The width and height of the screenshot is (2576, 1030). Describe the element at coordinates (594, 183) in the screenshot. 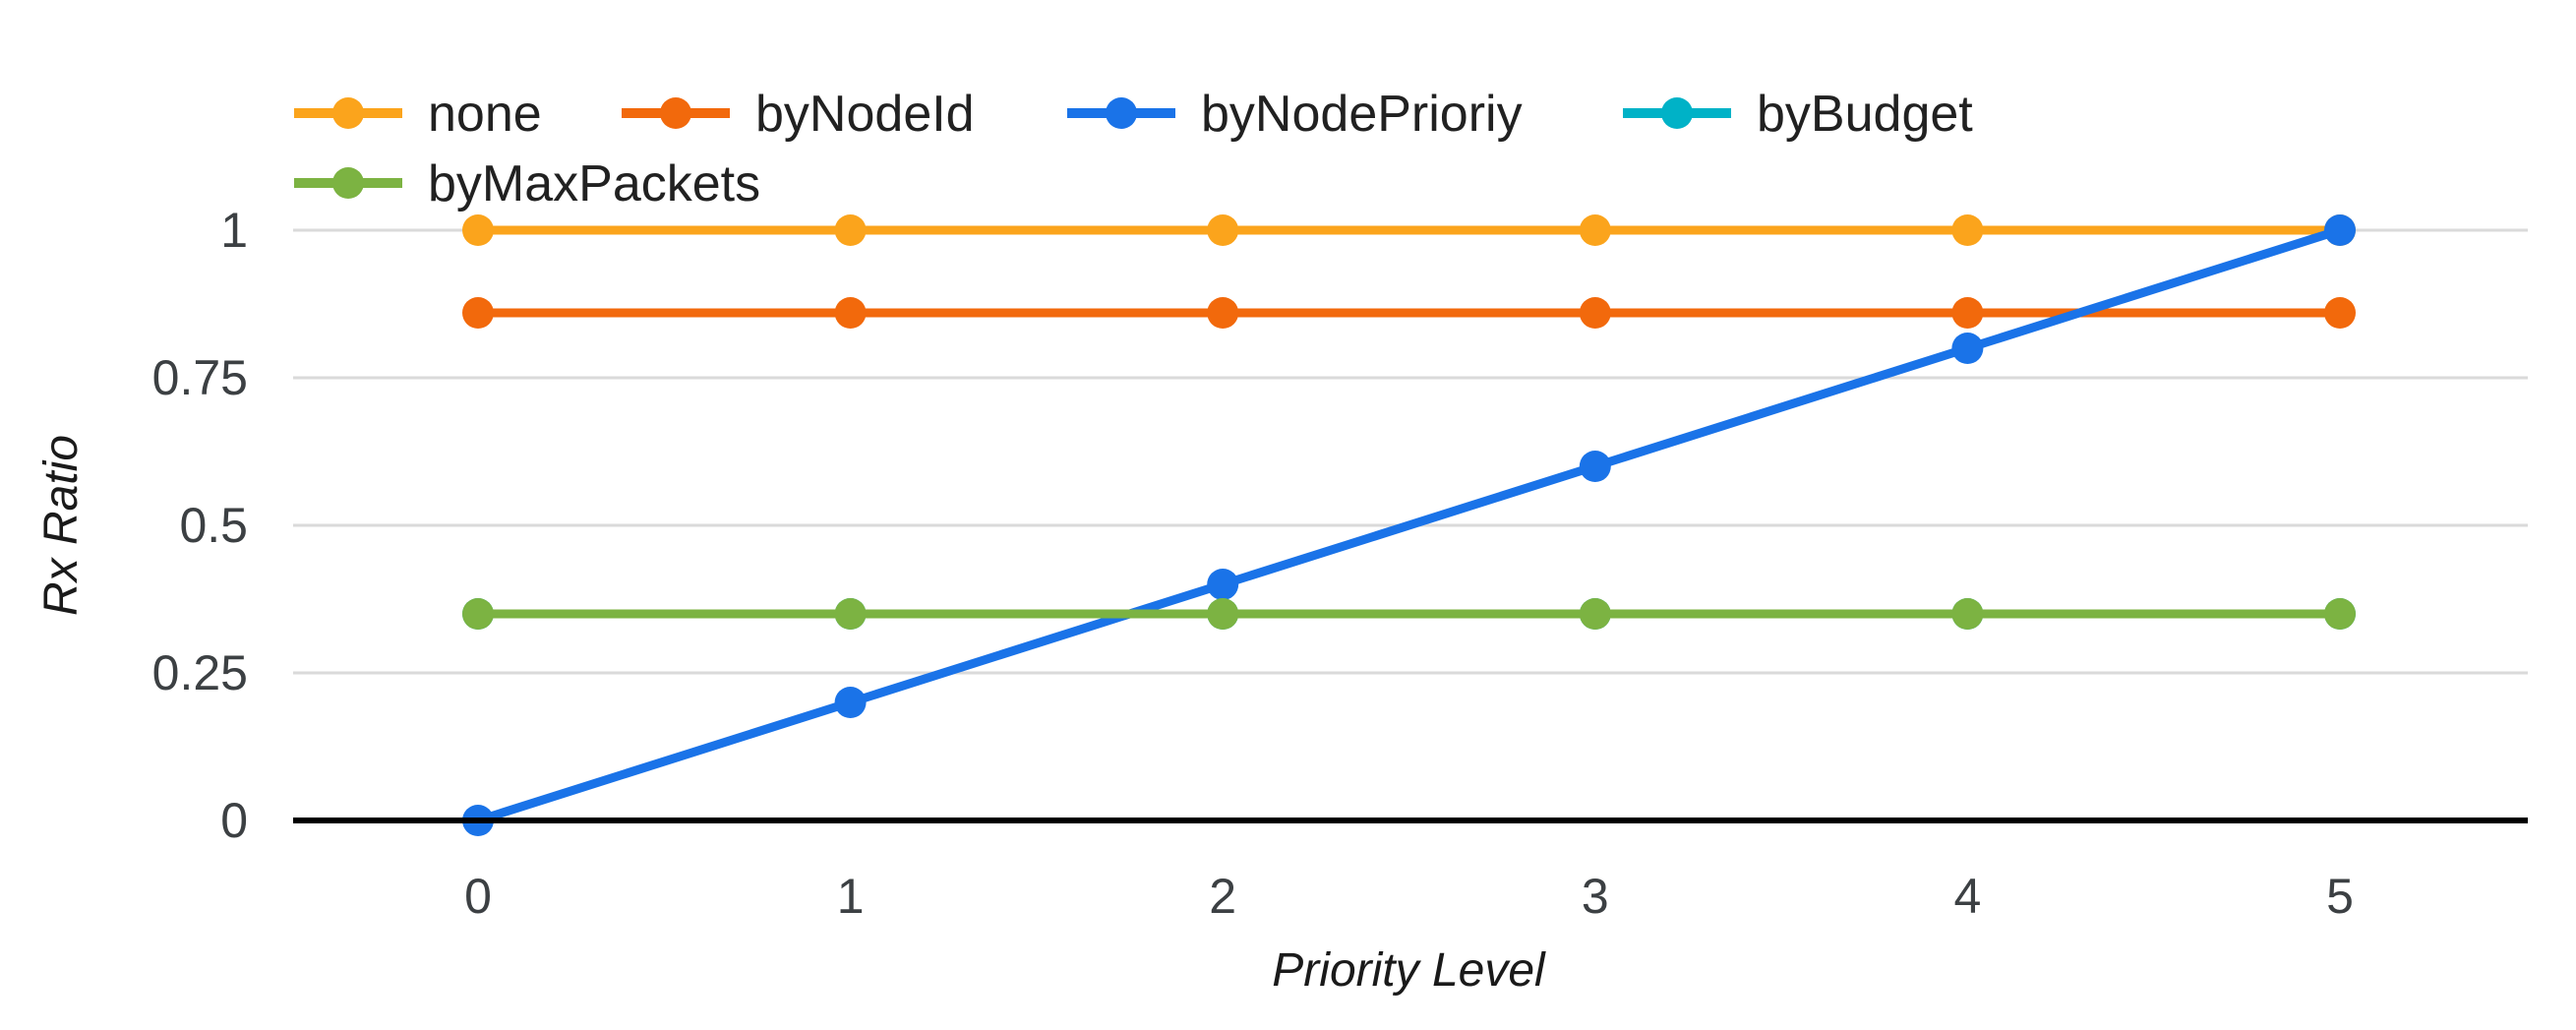

I see `legend-label-byMaxPackets: byMaxPackets` at that location.